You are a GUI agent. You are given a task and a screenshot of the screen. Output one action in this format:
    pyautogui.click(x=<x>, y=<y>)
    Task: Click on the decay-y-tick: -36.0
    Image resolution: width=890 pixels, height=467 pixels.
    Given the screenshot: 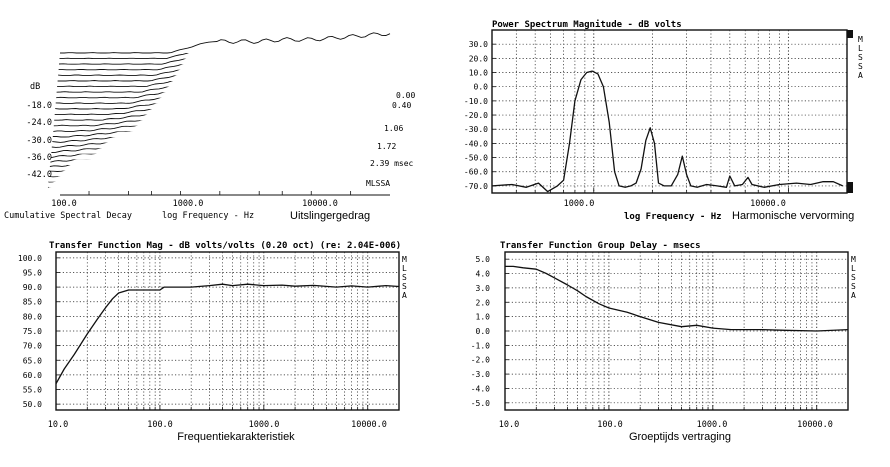 What is the action you would take?
    pyautogui.click(x=39, y=158)
    